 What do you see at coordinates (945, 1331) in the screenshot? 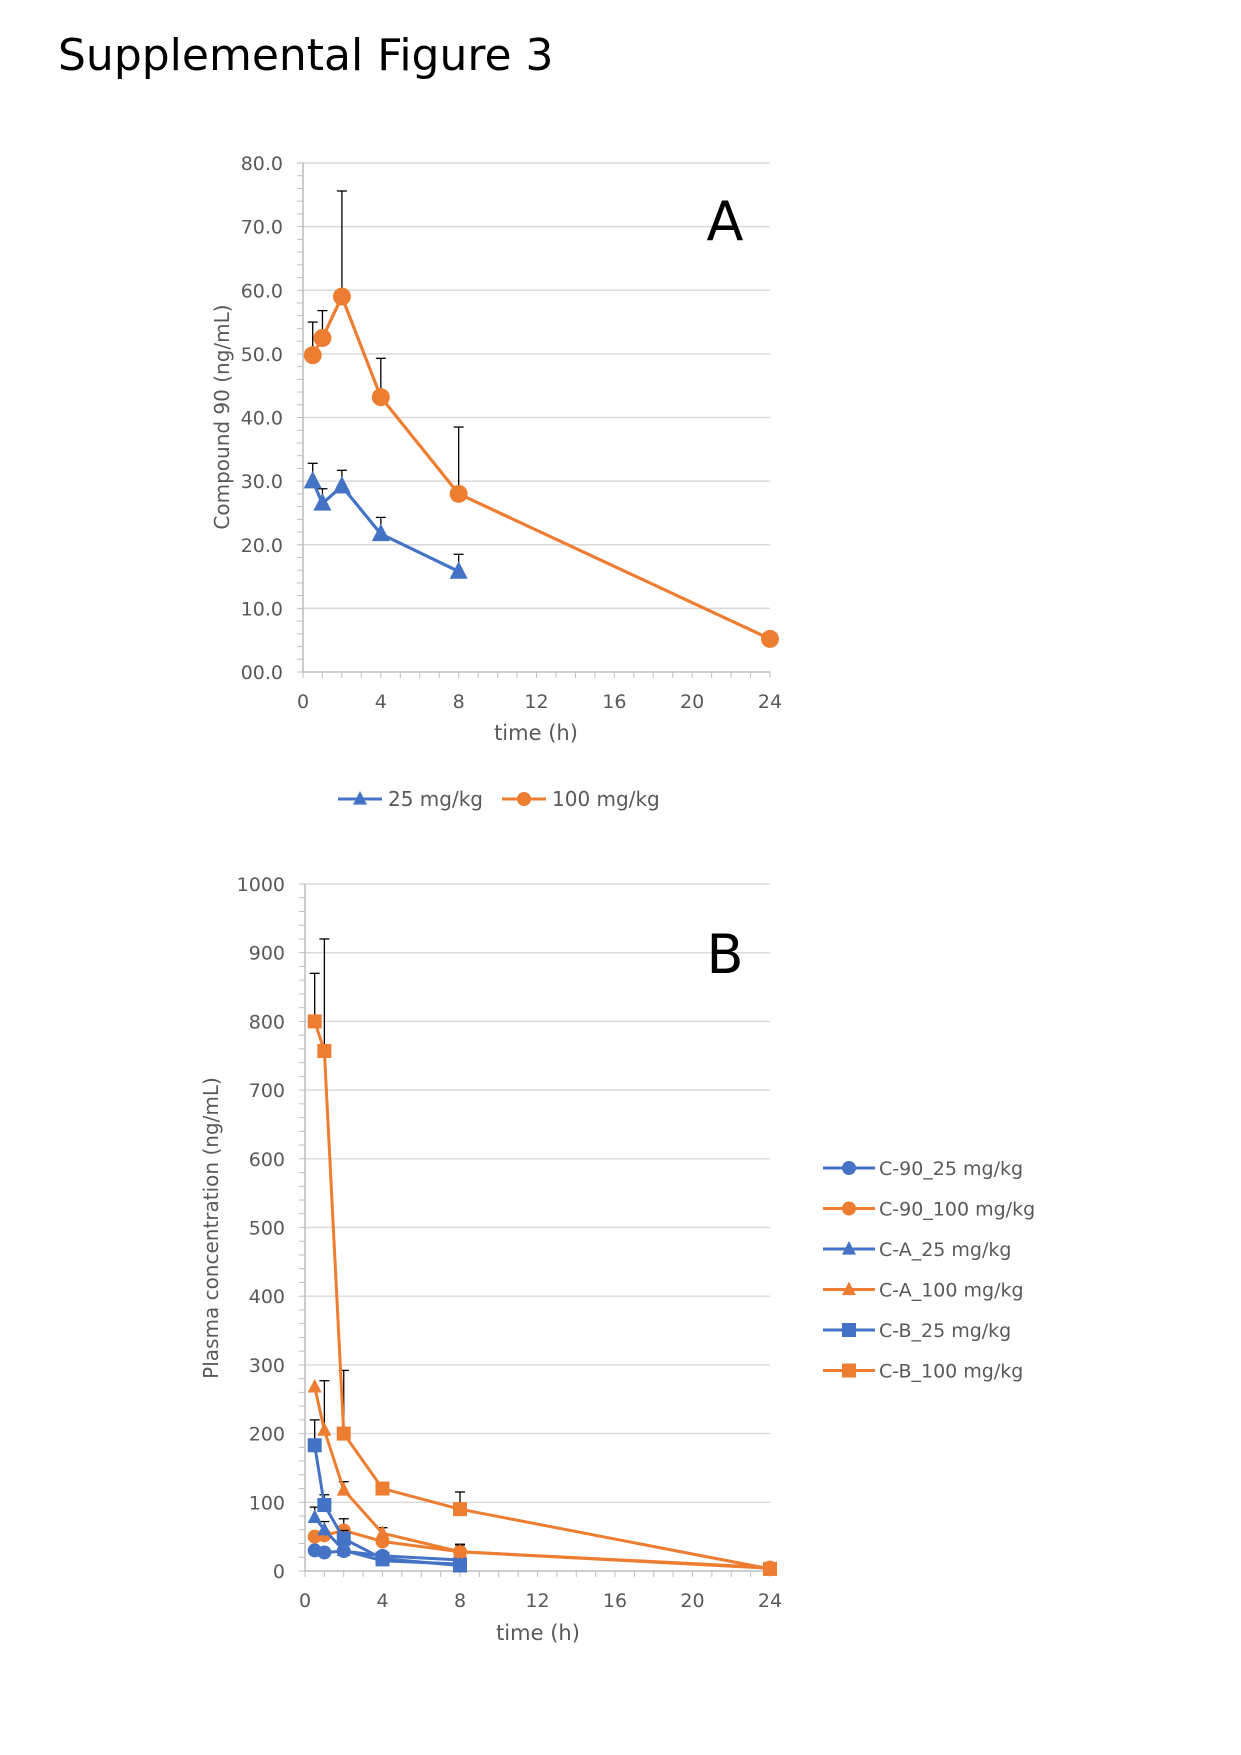
I see `legend-entry-label: C-B_25 mg/kg` at bounding box center [945, 1331].